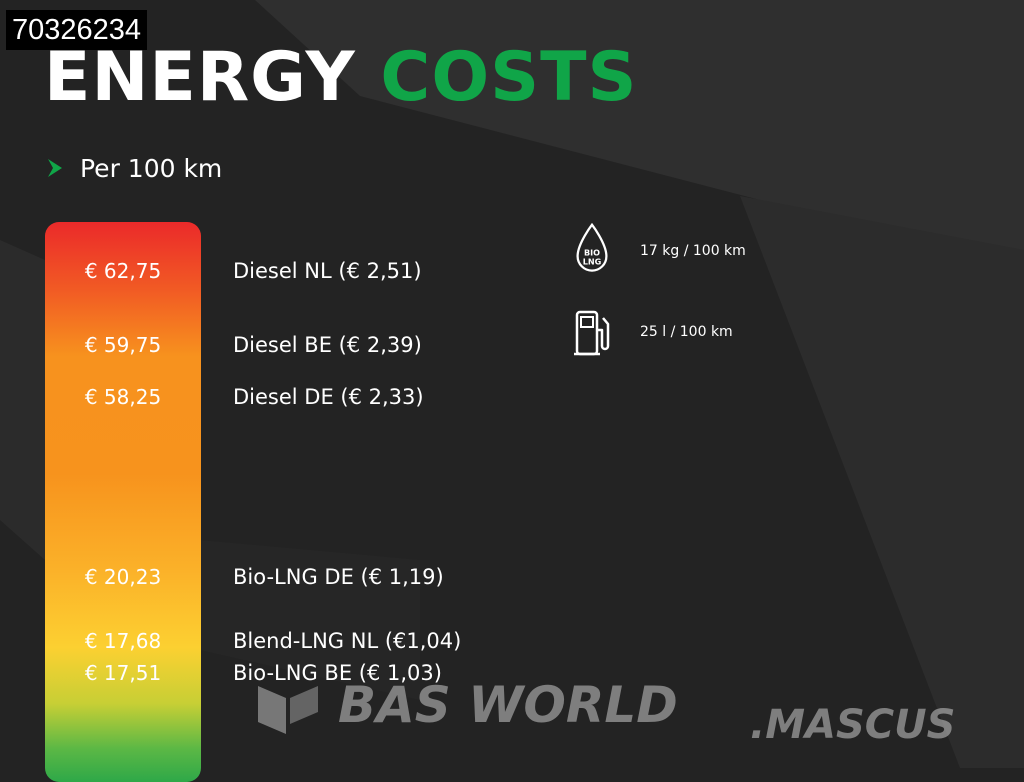 The height and width of the screenshot is (782, 1024). I want to click on bio-lng-consumption: BIO LNG 17 kg / 100 km, so click(659, 249).